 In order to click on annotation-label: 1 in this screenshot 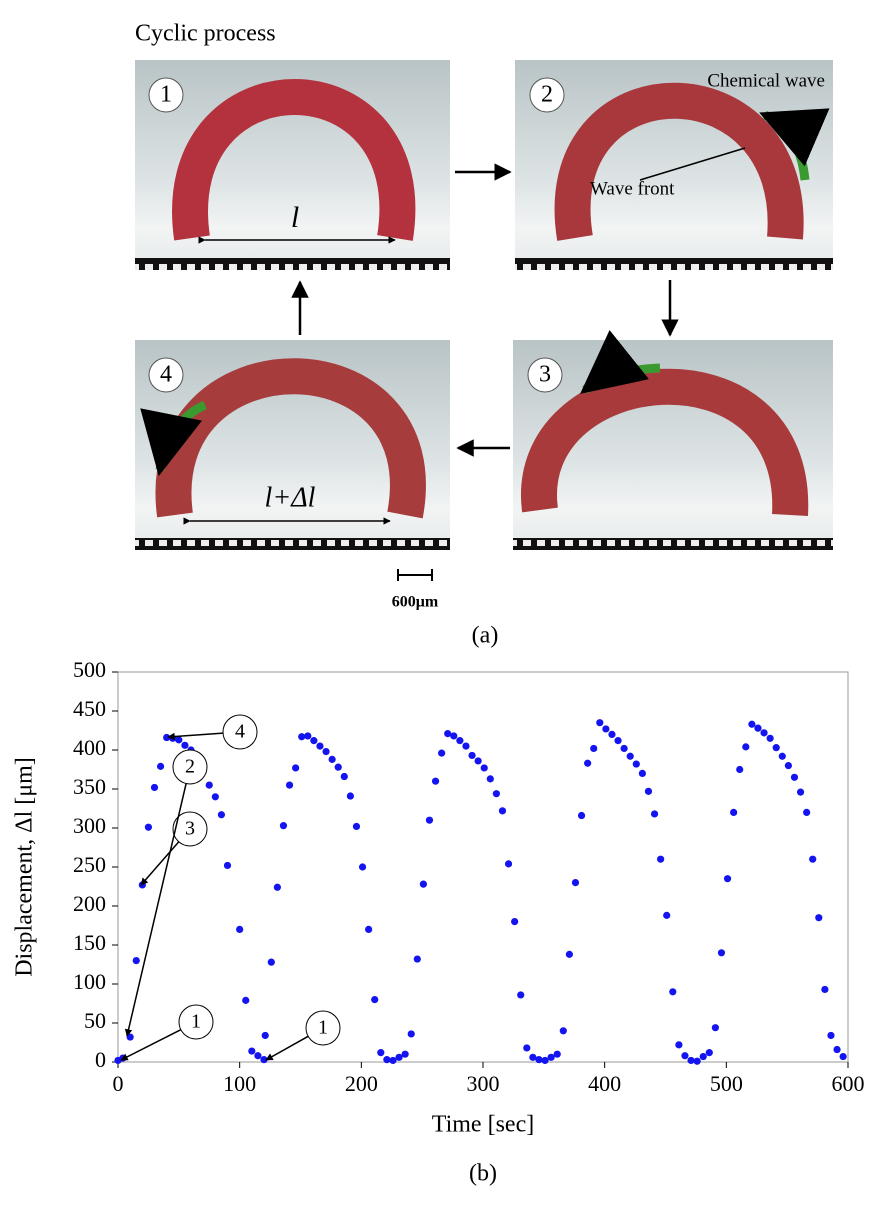, I will do `click(196, 1022)`.